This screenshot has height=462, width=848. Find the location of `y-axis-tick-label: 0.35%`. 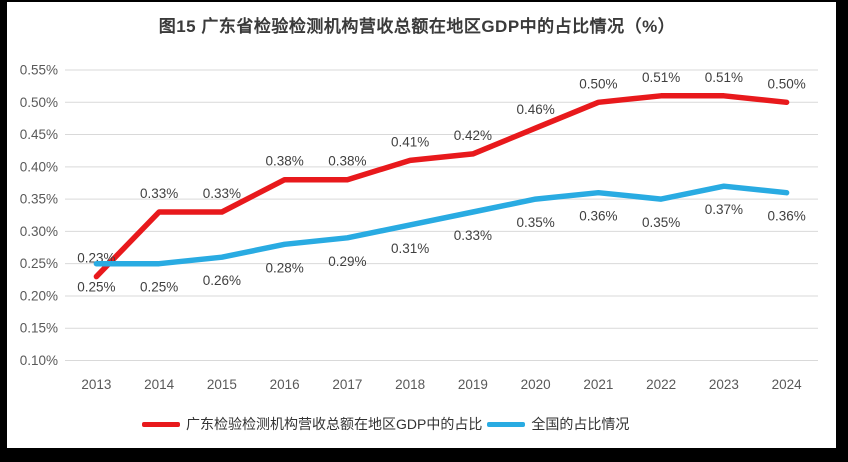

y-axis-tick-label: 0.35% is located at coordinates (39, 199).